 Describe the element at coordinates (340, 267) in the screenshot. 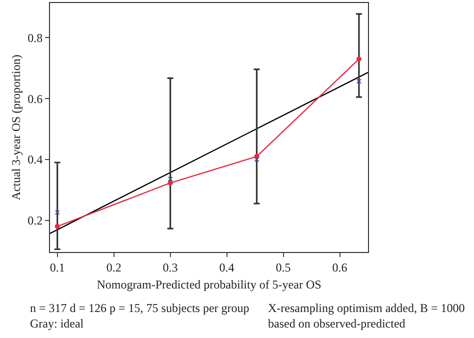

I see `x-tick-label: 0.6` at that location.